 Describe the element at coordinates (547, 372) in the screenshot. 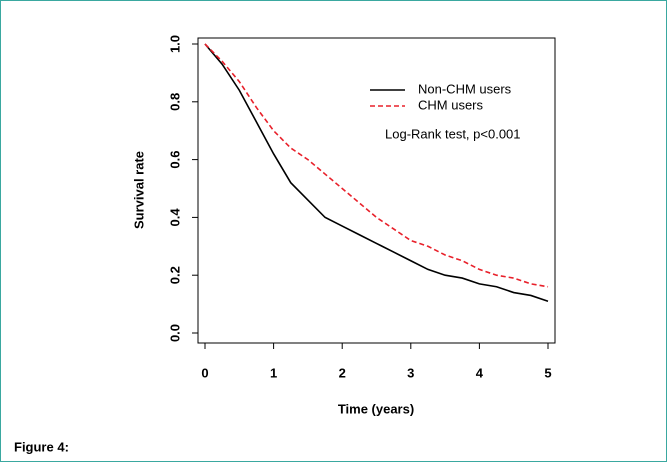

I see `x-tick-label: 5` at that location.